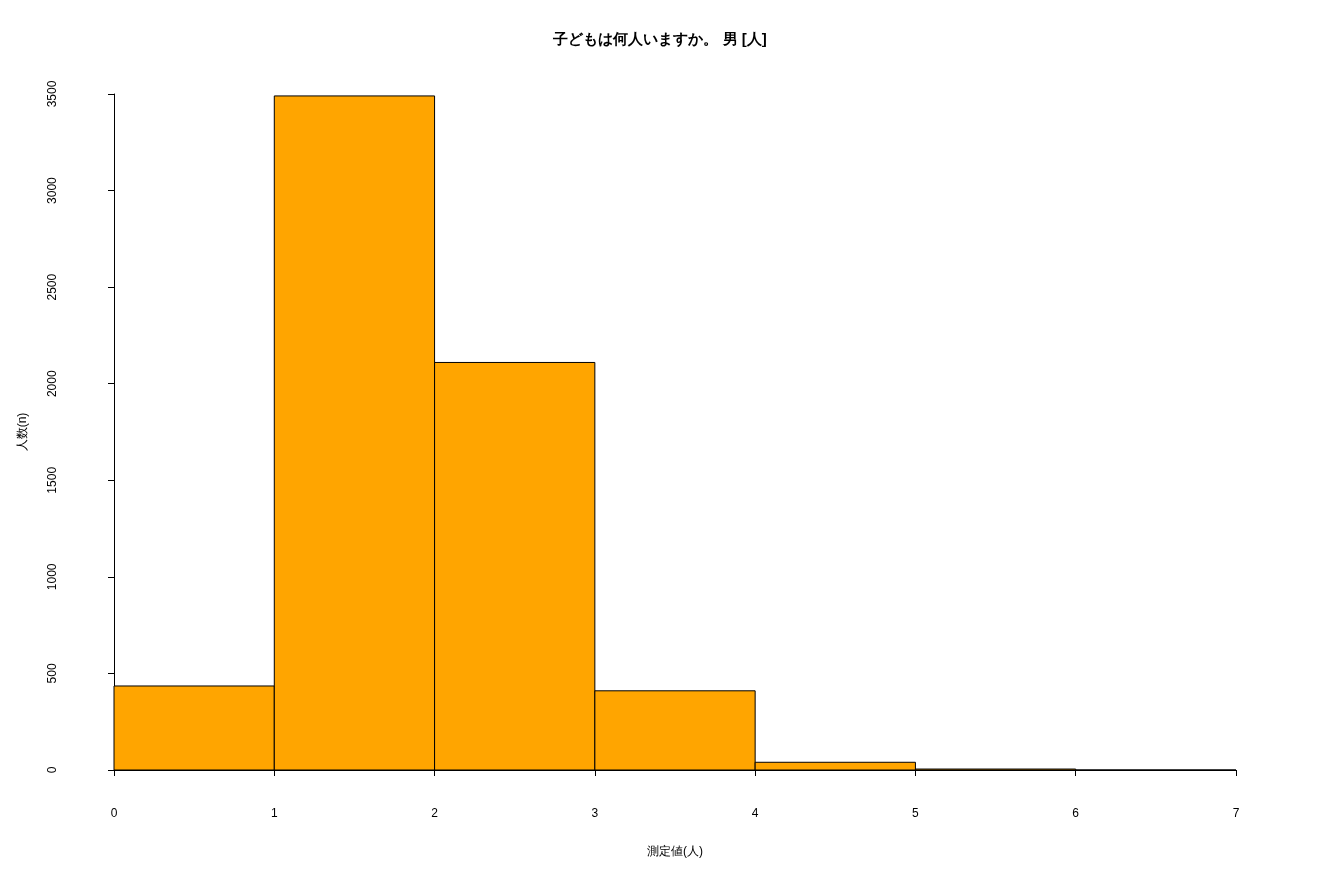  What do you see at coordinates (114, 813) in the screenshot?
I see `x-tick-label: 0` at bounding box center [114, 813].